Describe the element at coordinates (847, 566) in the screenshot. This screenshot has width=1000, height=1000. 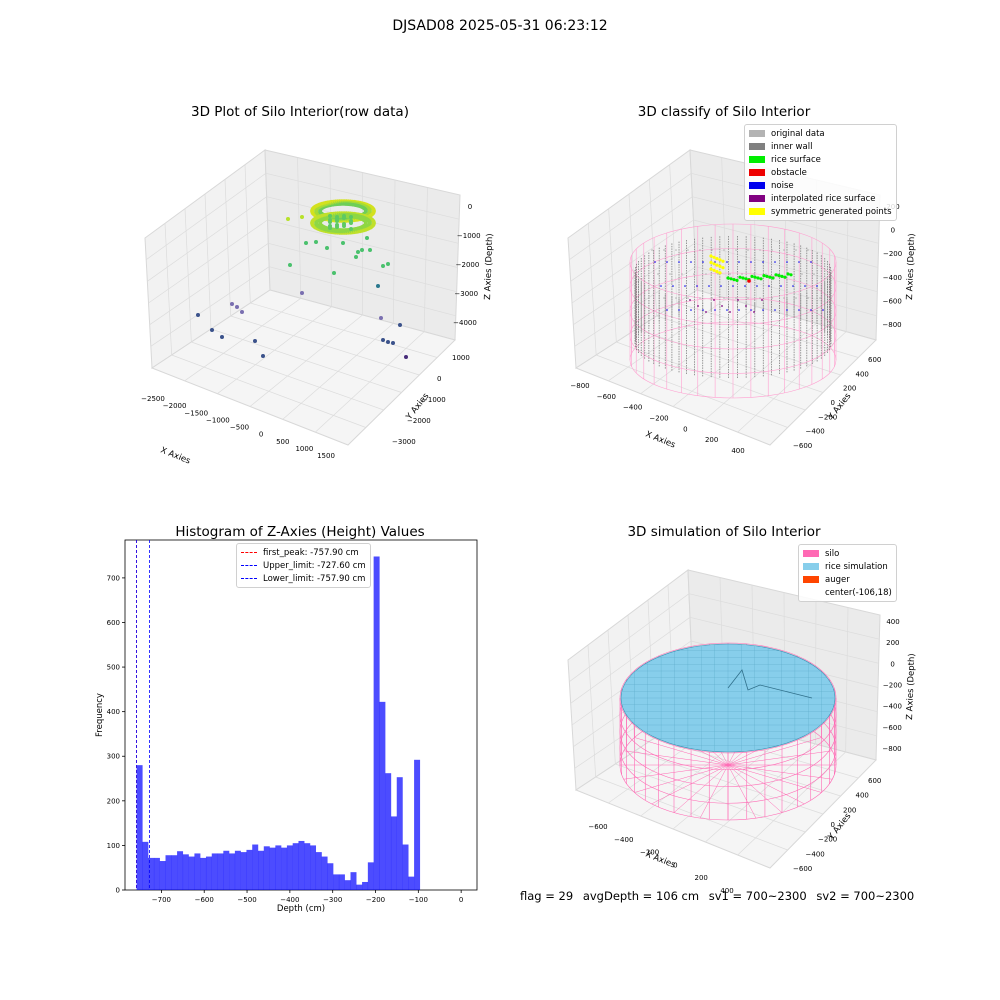
I see `legend-item: rice simulation` at that location.